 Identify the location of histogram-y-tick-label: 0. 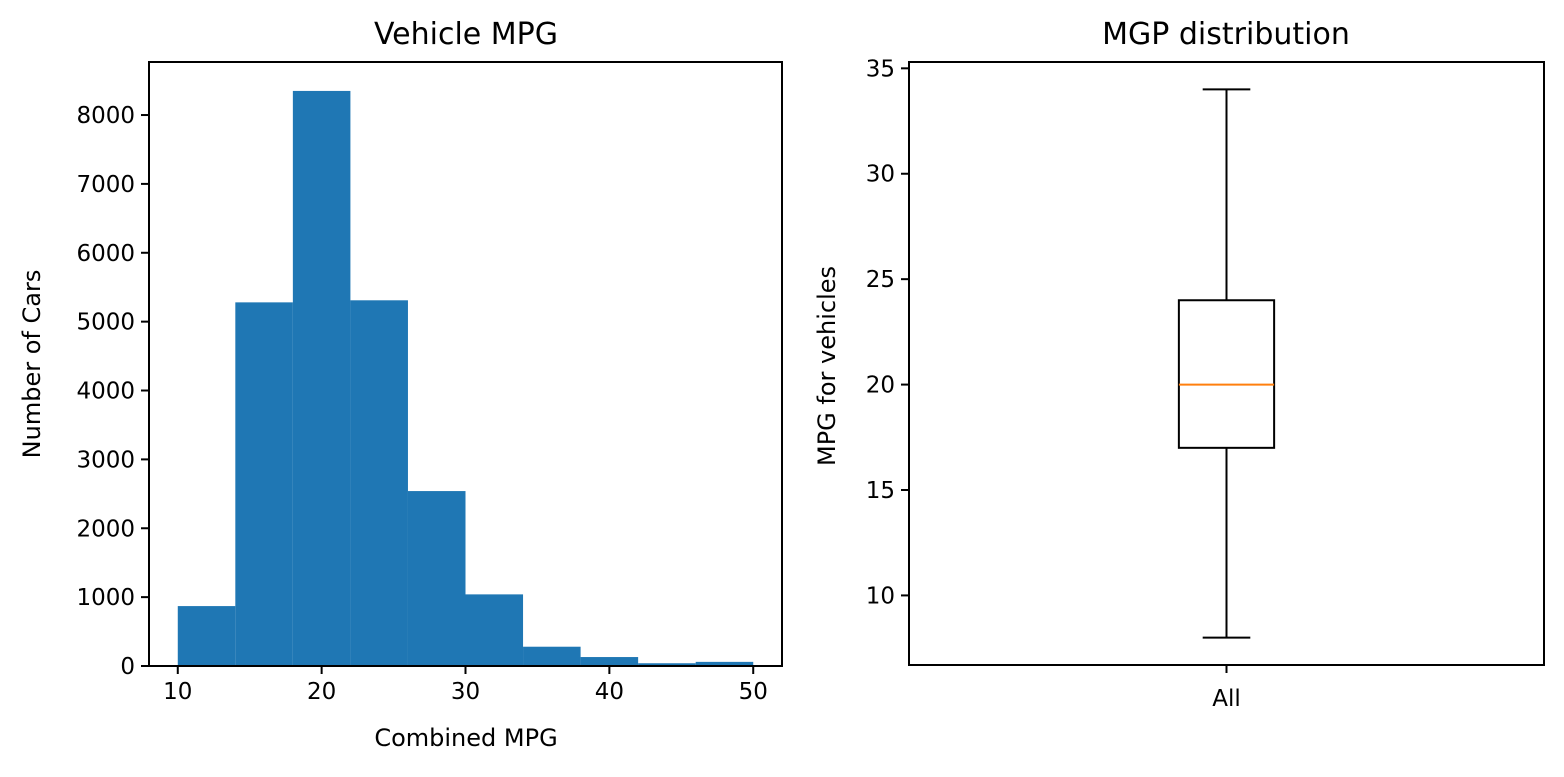
(127, 667).